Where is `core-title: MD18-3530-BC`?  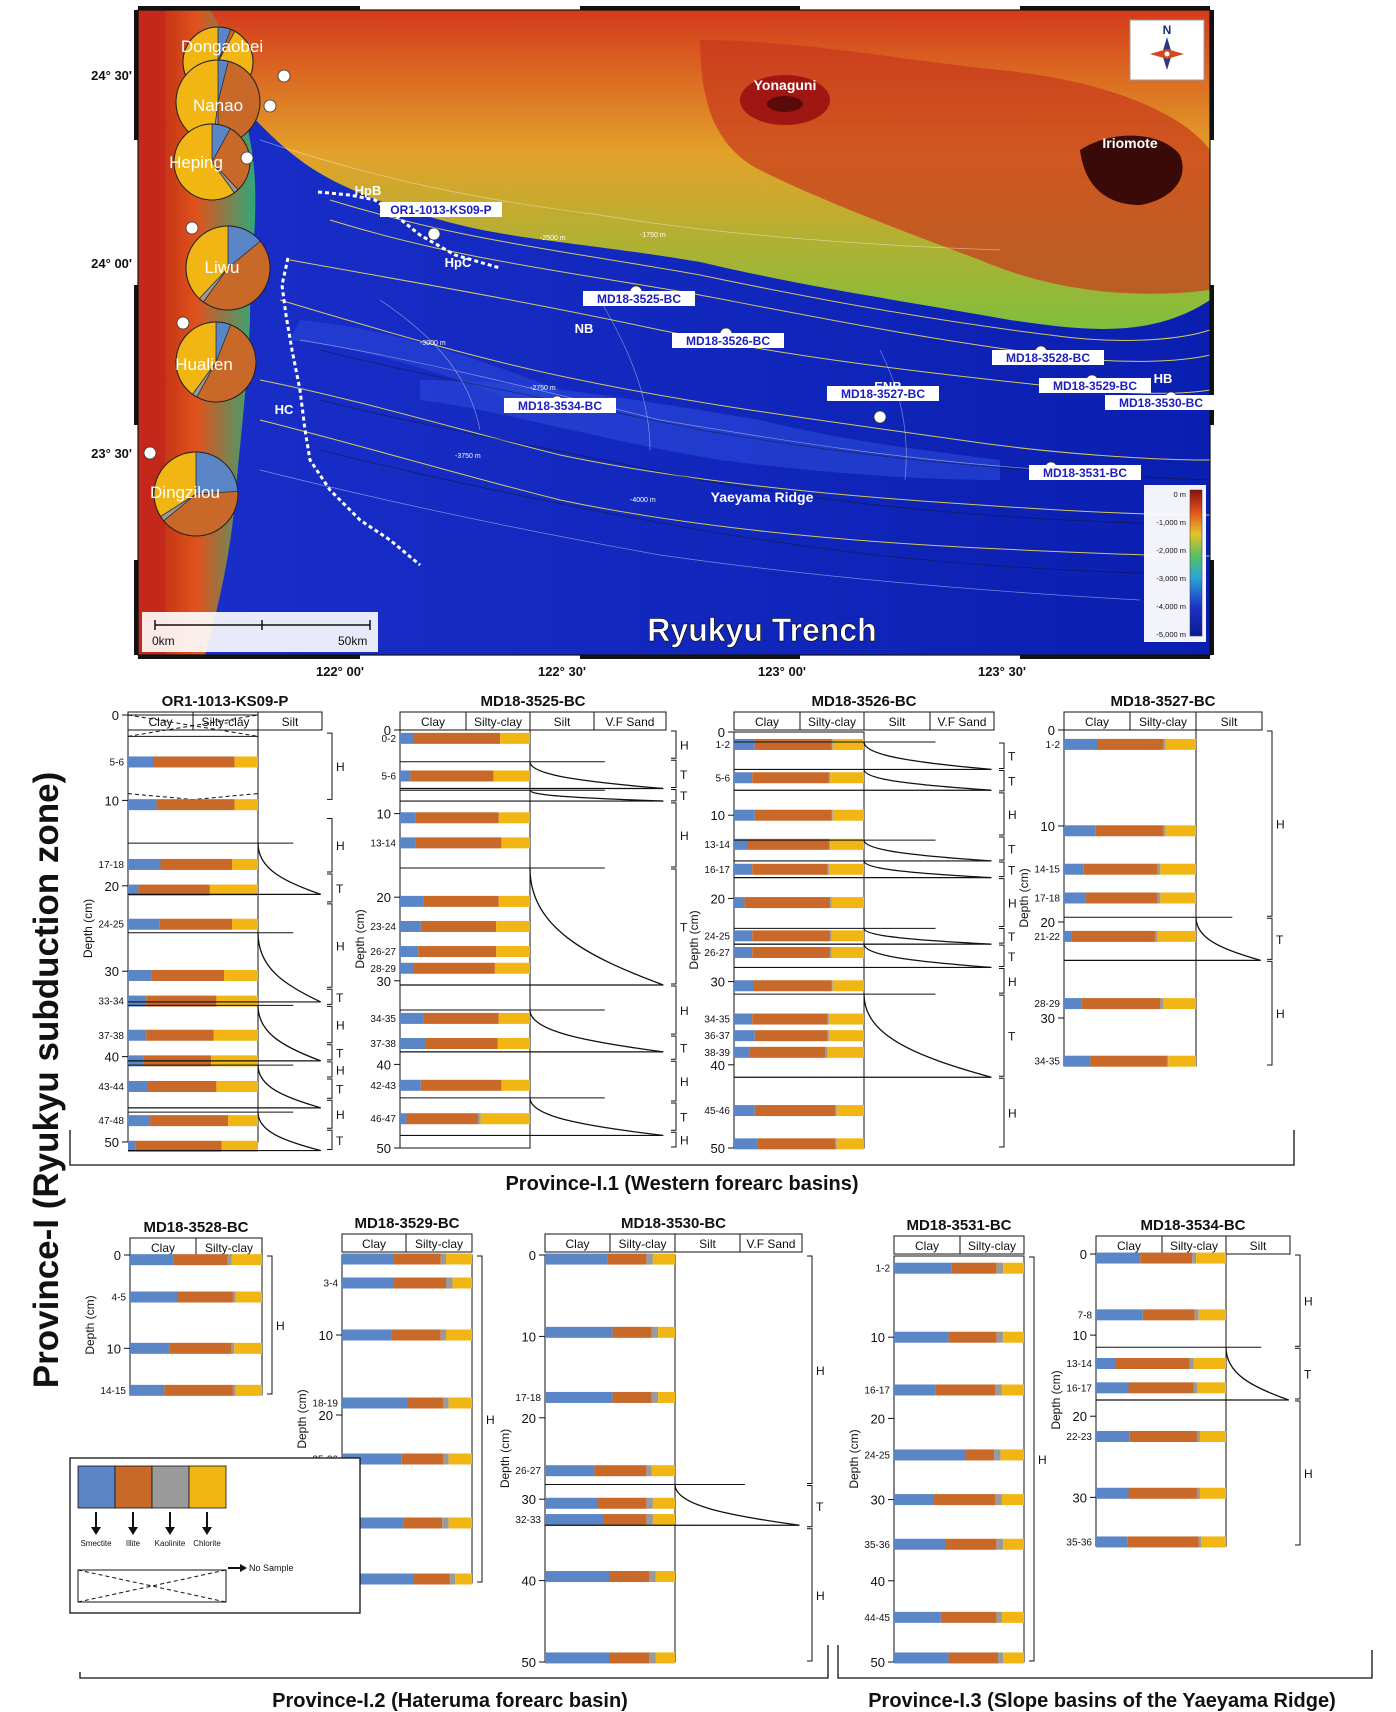
core-title: MD18-3530-BC is located at coordinates (673, 1223).